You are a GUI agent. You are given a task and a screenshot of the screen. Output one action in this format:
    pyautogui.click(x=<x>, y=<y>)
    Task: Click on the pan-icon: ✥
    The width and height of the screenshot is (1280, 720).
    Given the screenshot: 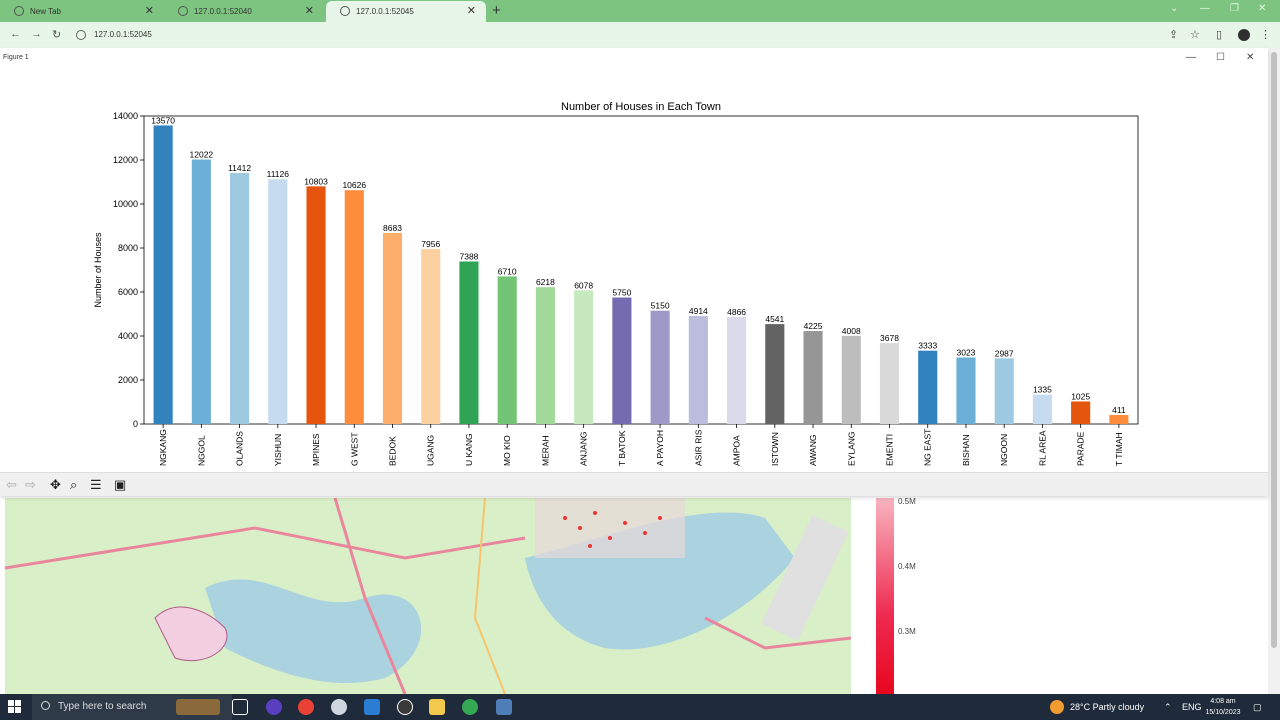 What is the action you would take?
    pyautogui.click(x=55, y=484)
    